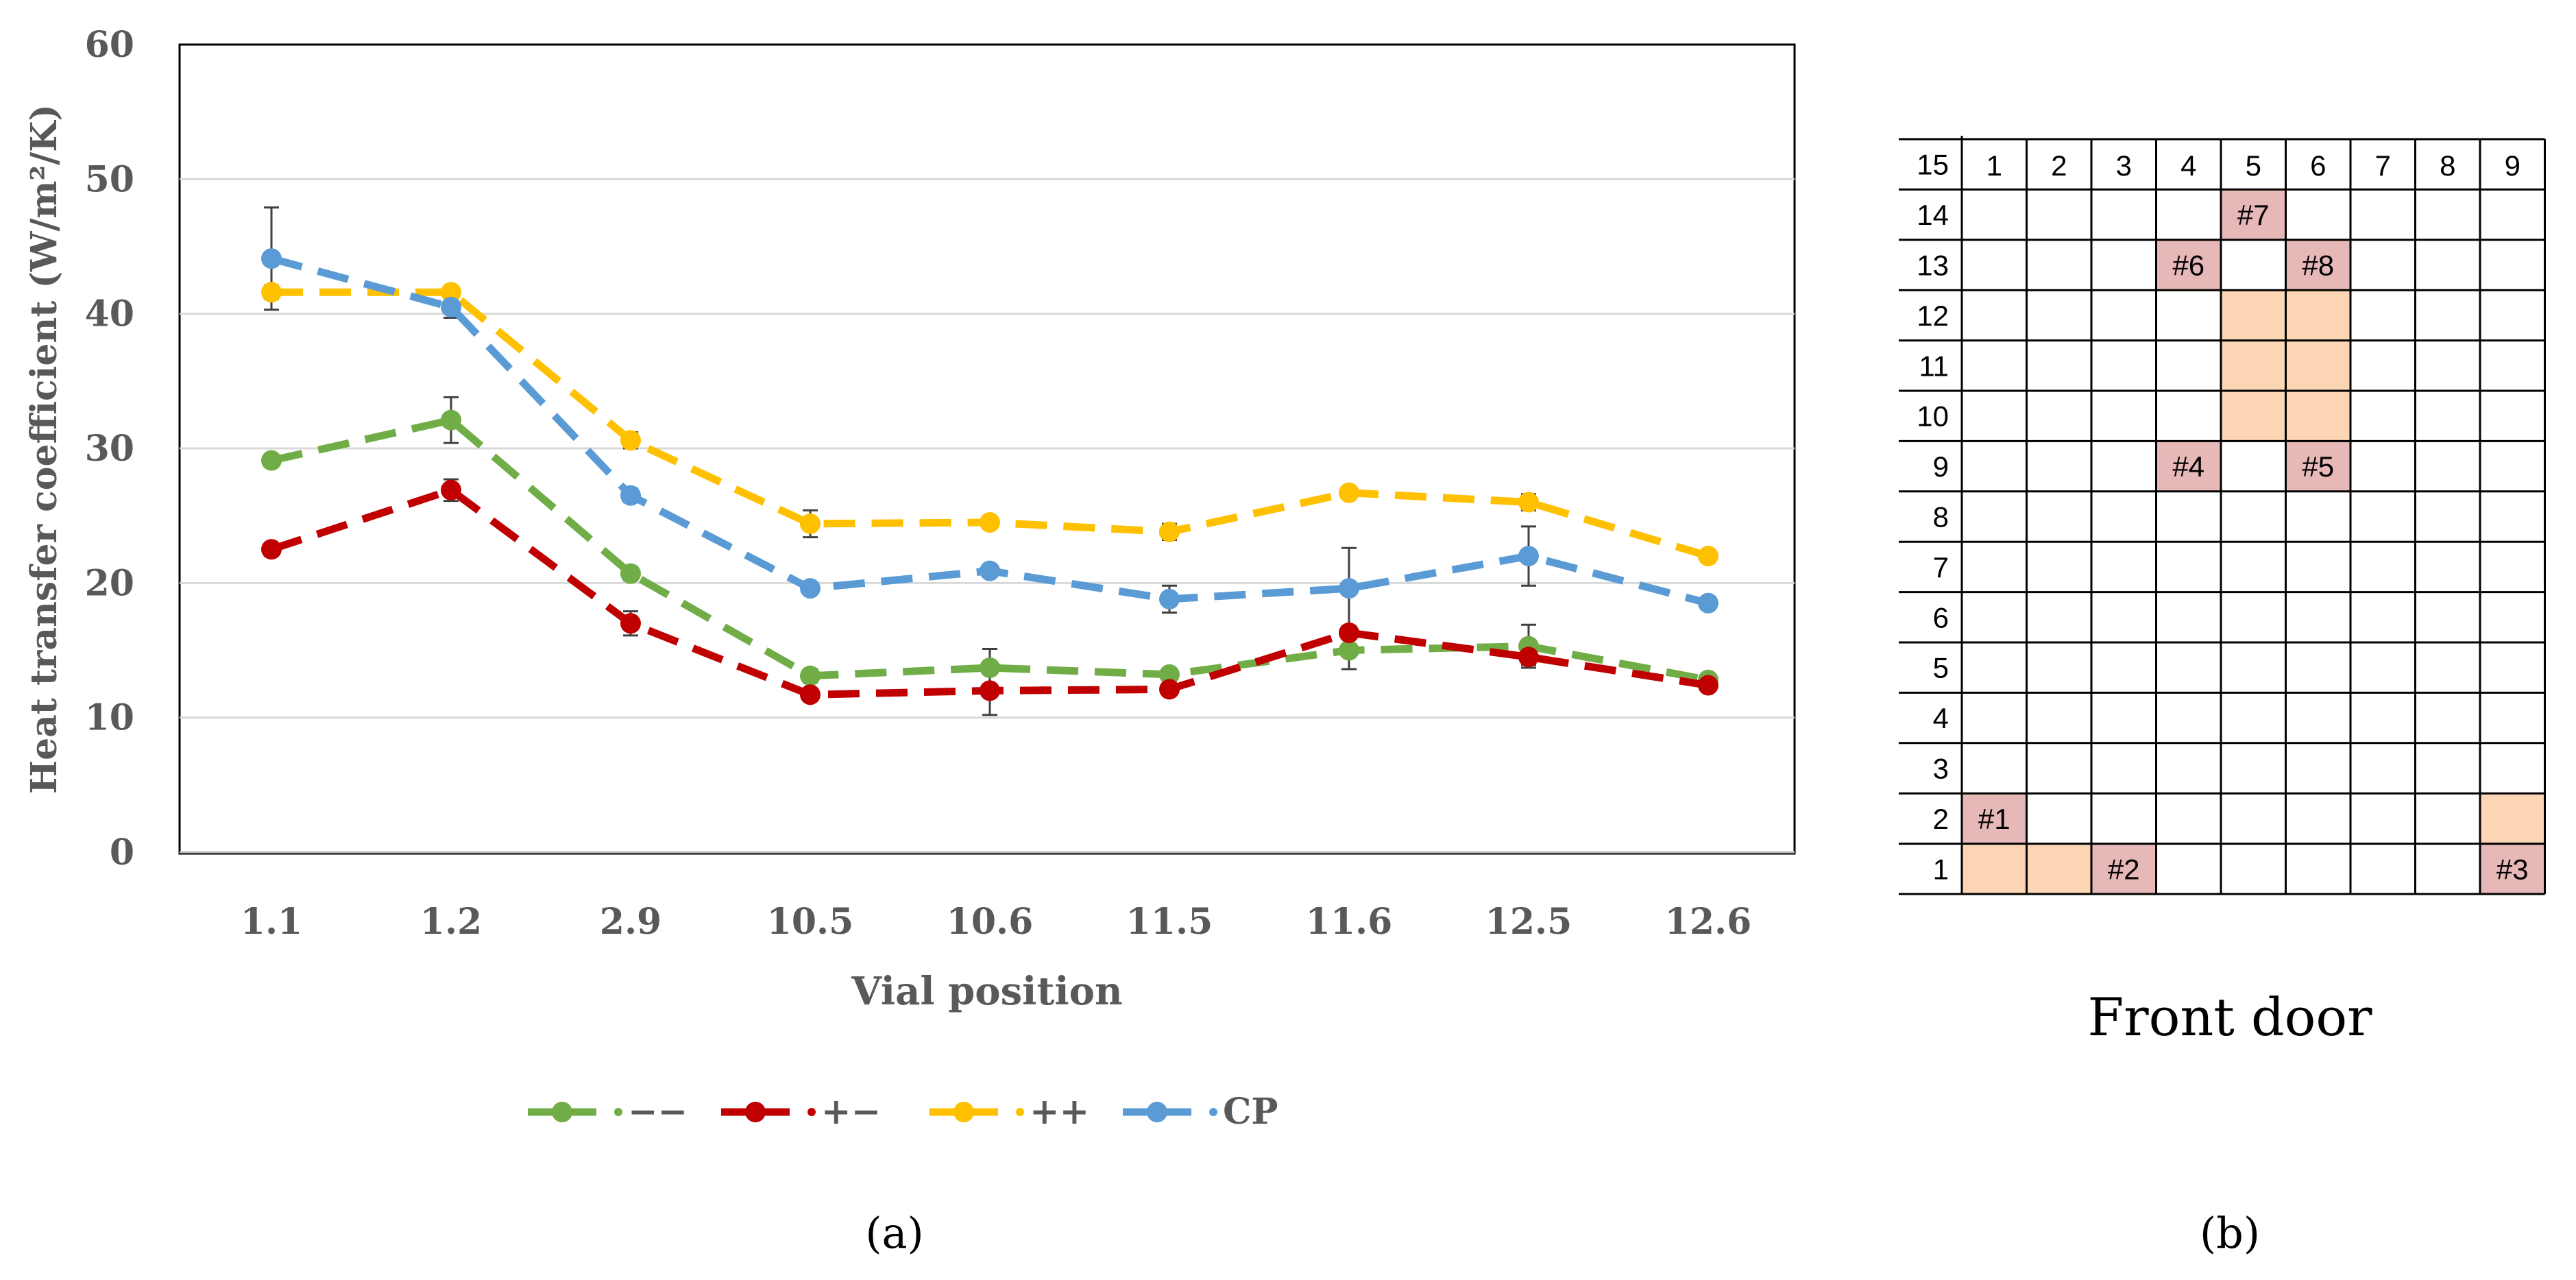 The height and width of the screenshot is (1280, 2576). Describe the element at coordinates (109, 179) in the screenshot. I see `y-tick-label: 50` at that location.